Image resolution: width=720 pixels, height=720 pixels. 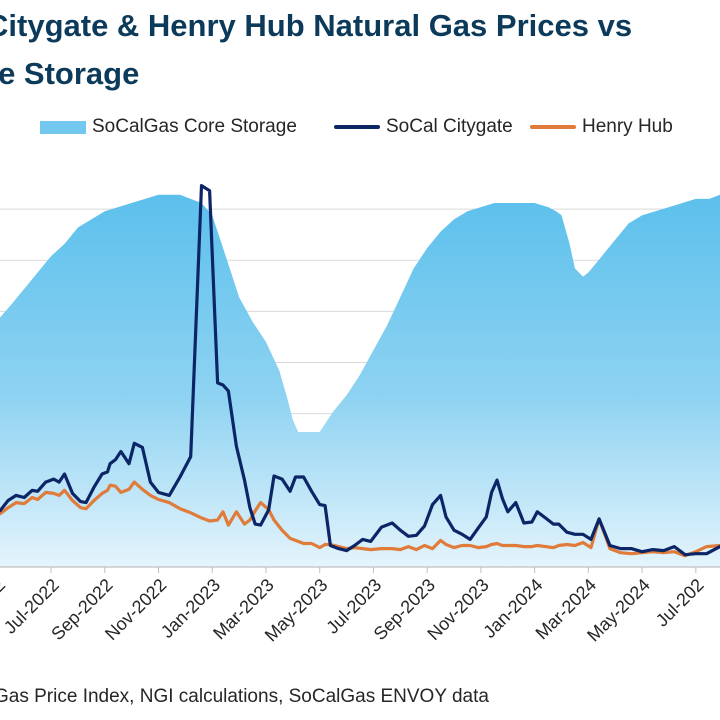 What do you see at coordinates (680, 603) in the screenshot?
I see `x-tick-label: Jul-202` at bounding box center [680, 603].